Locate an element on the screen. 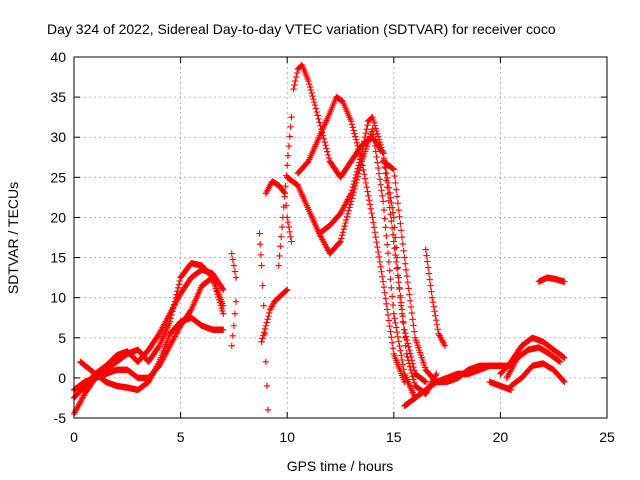  x-tick-label: 25 is located at coordinates (607, 437).